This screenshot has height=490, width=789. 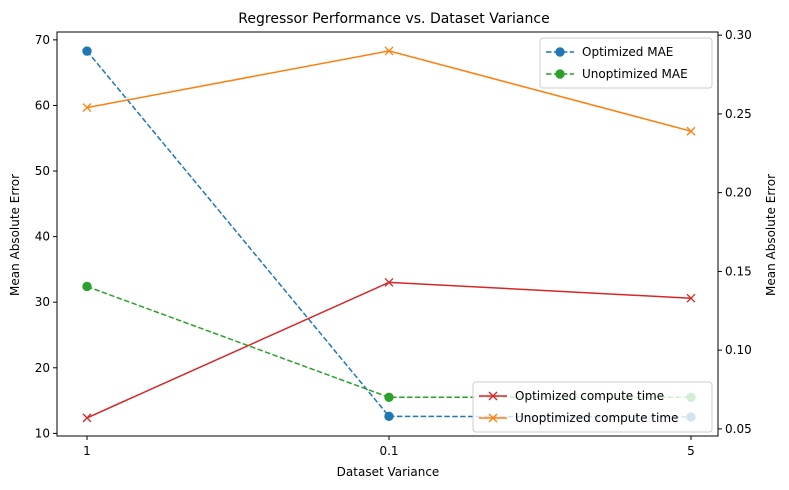 I want to click on y-tick-label-right: 0.15, so click(x=738, y=271).